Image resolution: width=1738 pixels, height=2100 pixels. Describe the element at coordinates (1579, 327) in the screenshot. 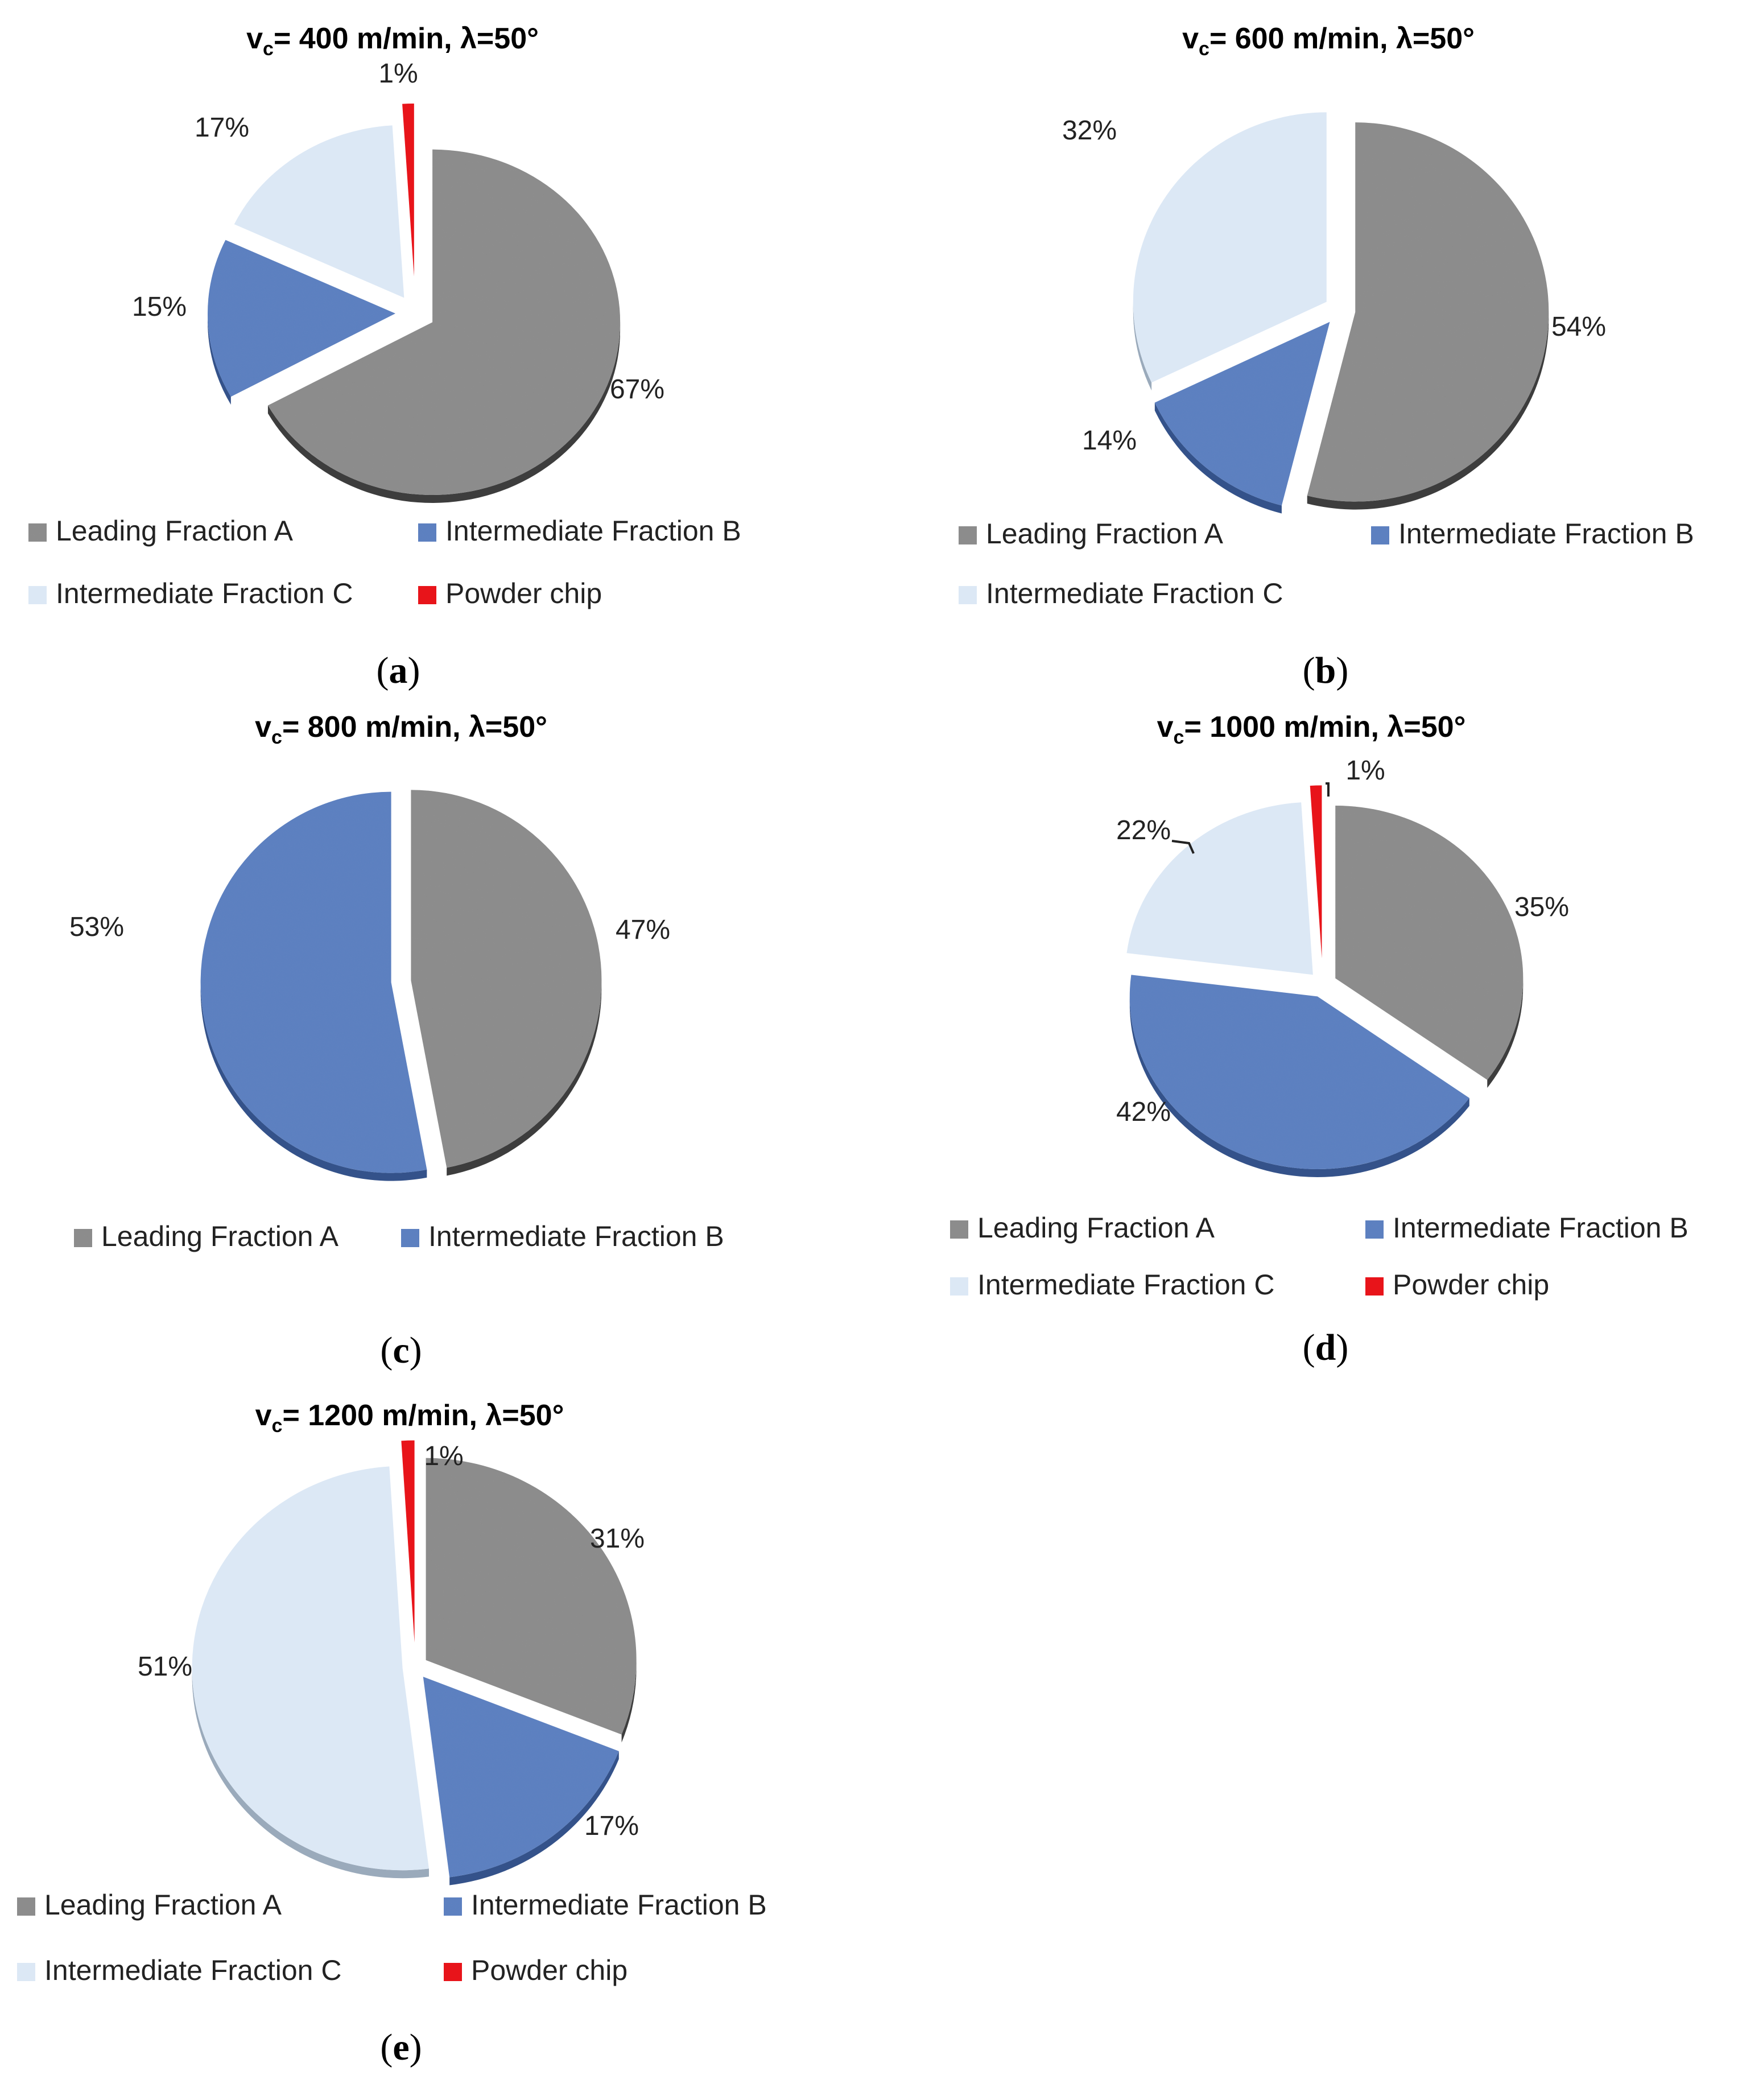

I see `value-label-leading-fraction-a: 54%` at that location.